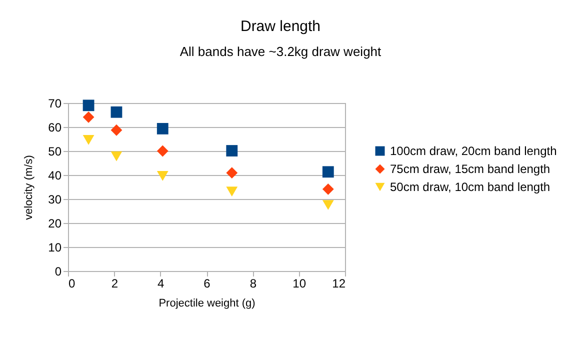 The image size is (567, 341). Describe the element at coordinates (55, 151) in the screenshot. I see `y-tick-label: 50` at that location.